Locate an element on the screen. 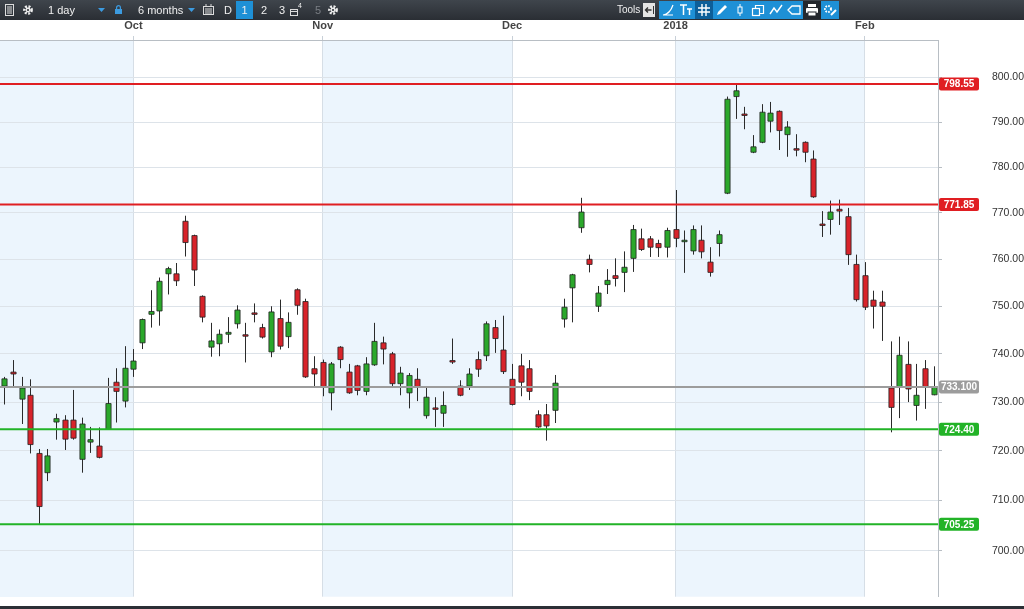 The height and width of the screenshot is (609, 1024). y-tick-label: 730.00 is located at coordinates (1007, 400).